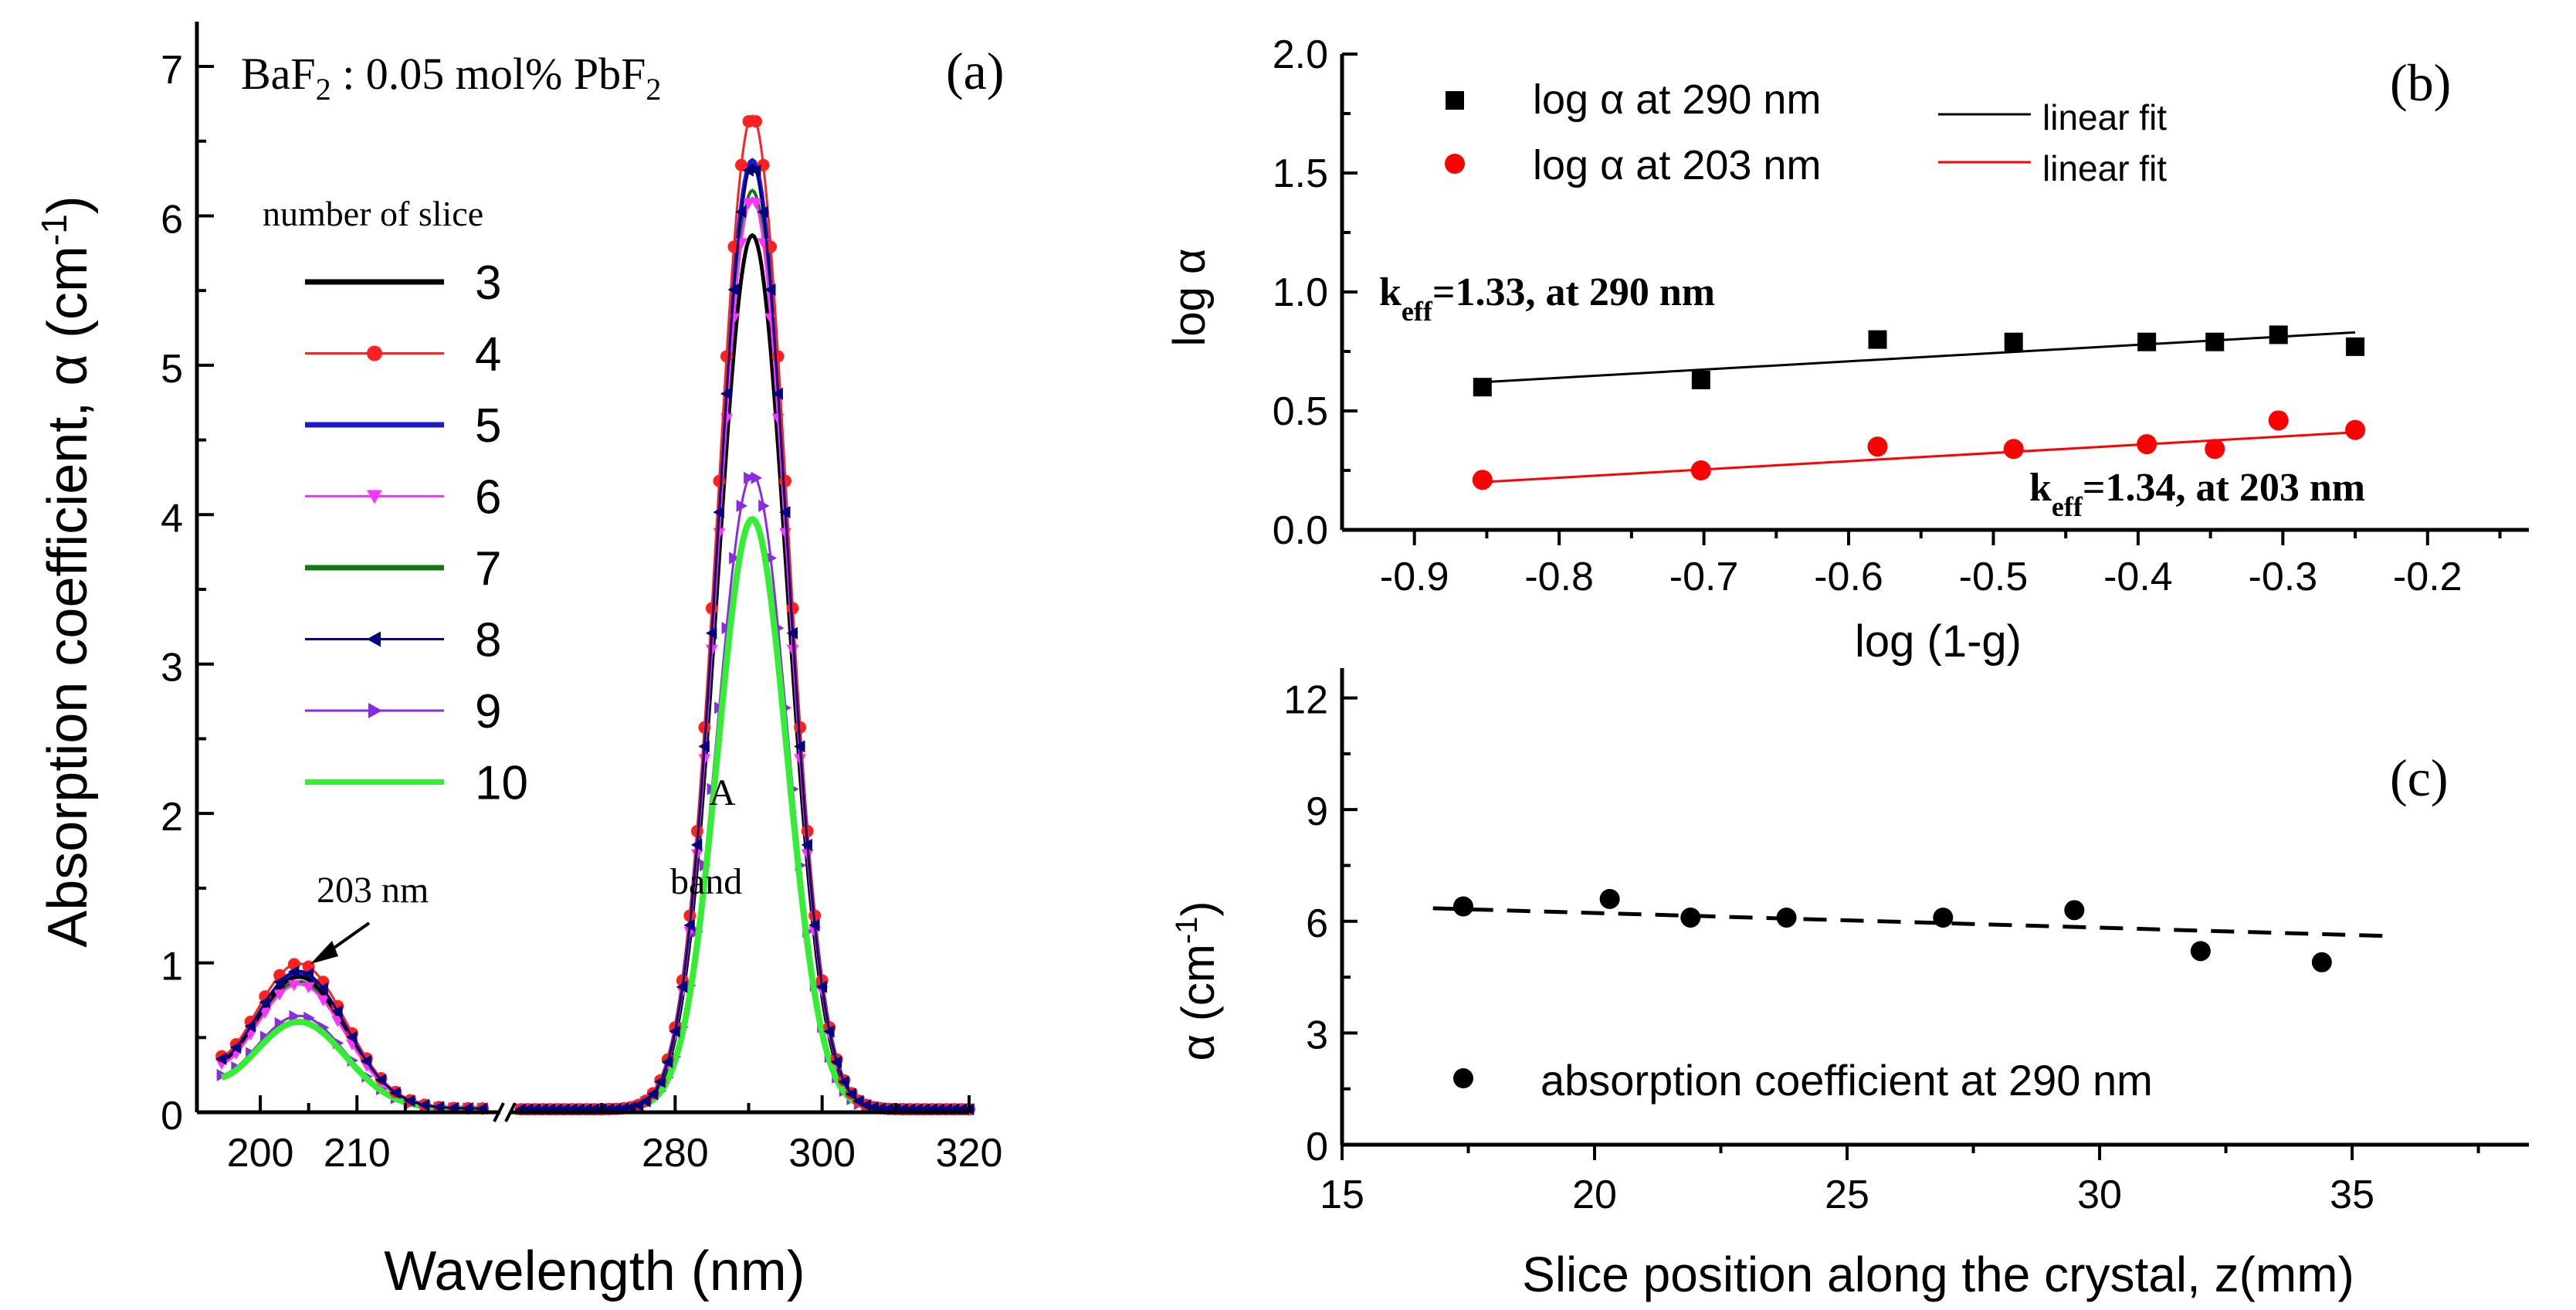  I want to click on x-tick-label: -0.3, so click(2283, 577).